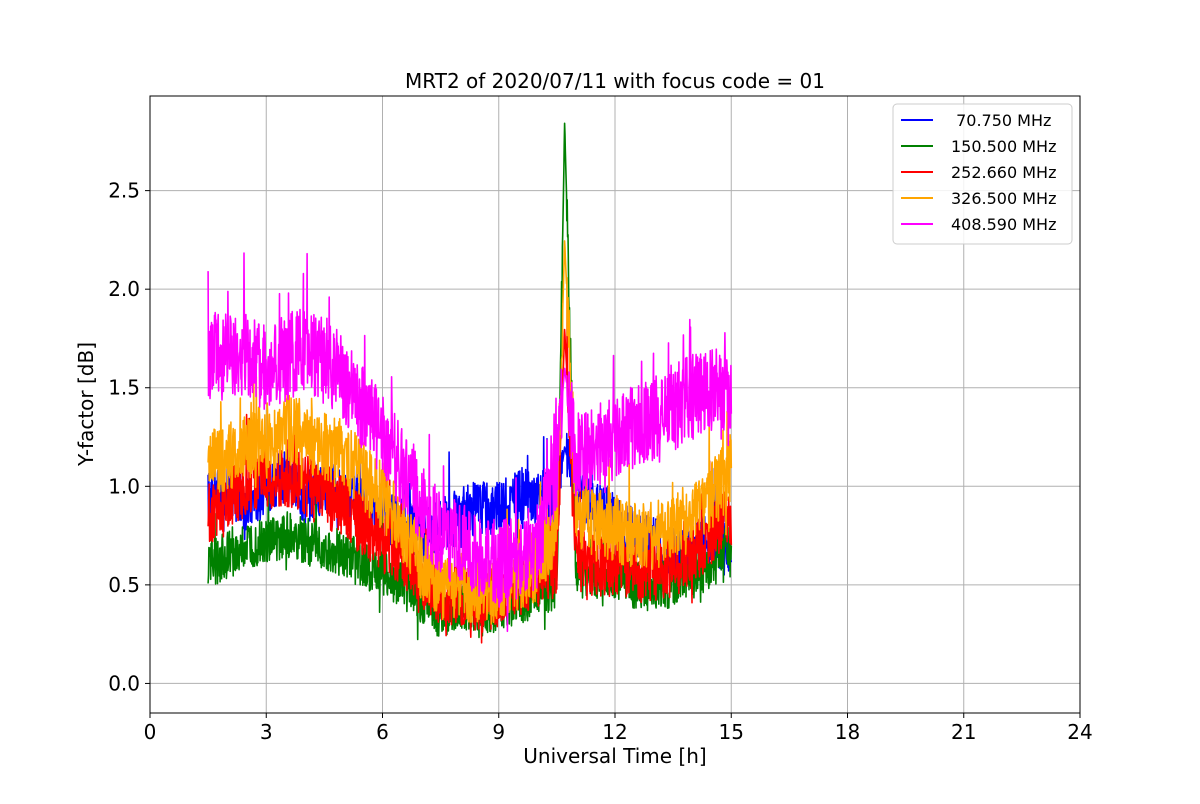 Image resolution: width=1200 pixels, height=804 pixels. What do you see at coordinates (266, 732) in the screenshot?
I see `x-tick-label: 3` at bounding box center [266, 732].